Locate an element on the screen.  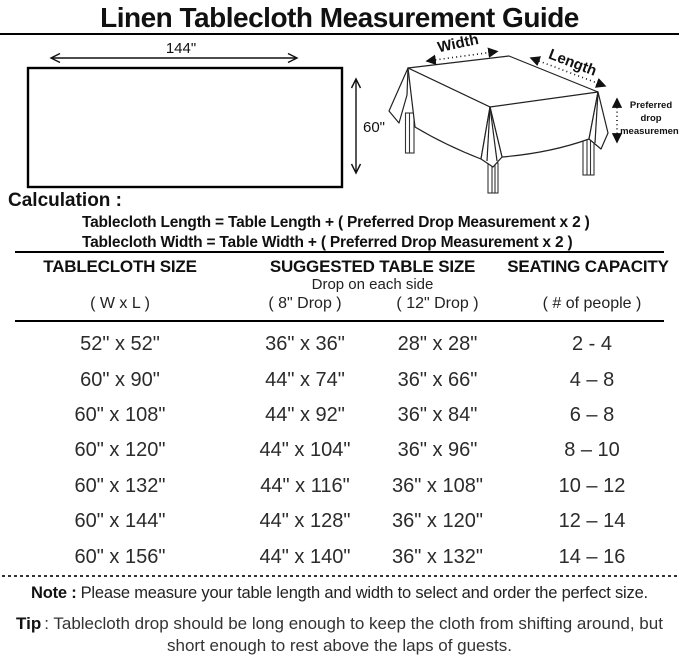
calculation-heading: Calculation : is located at coordinates (65, 200).